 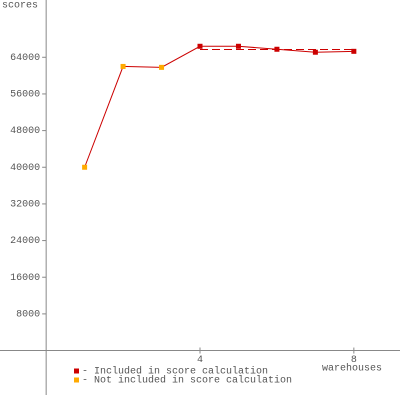 I want to click on legend-label: - Not included in score calculation, so click(x=187, y=381).